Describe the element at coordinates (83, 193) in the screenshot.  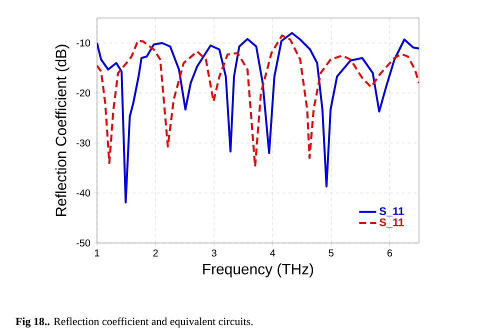
I see `y-tick-label: -40` at that location.